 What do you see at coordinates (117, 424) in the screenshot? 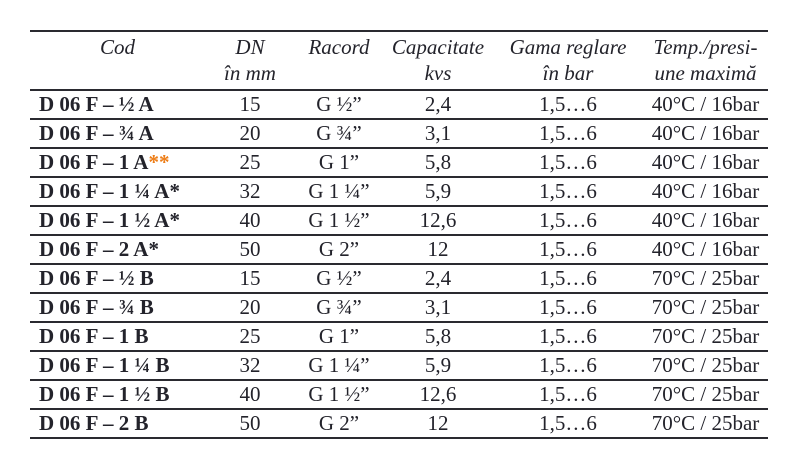
I see `cell-cod: D 06 F – 2 B` at bounding box center [117, 424].